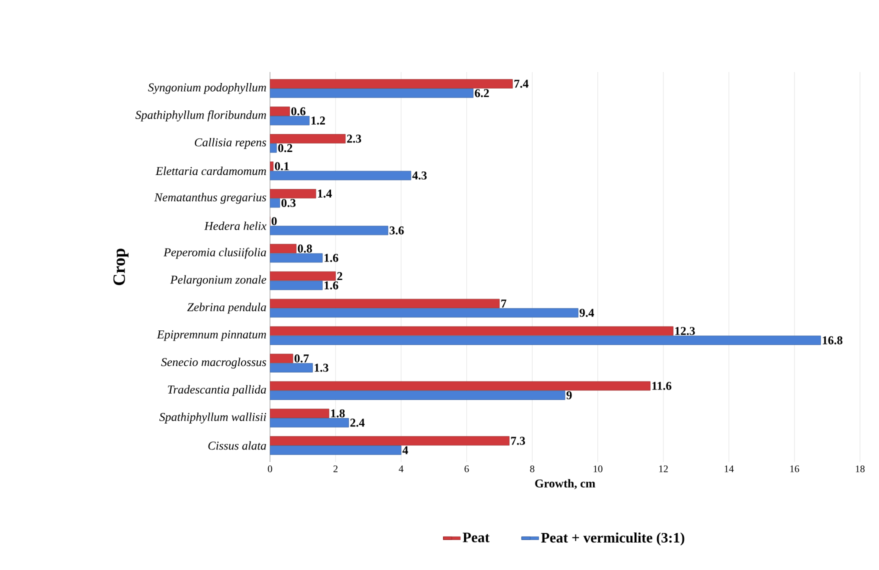 The width and height of the screenshot is (879, 570). What do you see at coordinates (270, 469) in the screenshot?
I see `x-tick-label: 0` at bounding box center [270, 469].